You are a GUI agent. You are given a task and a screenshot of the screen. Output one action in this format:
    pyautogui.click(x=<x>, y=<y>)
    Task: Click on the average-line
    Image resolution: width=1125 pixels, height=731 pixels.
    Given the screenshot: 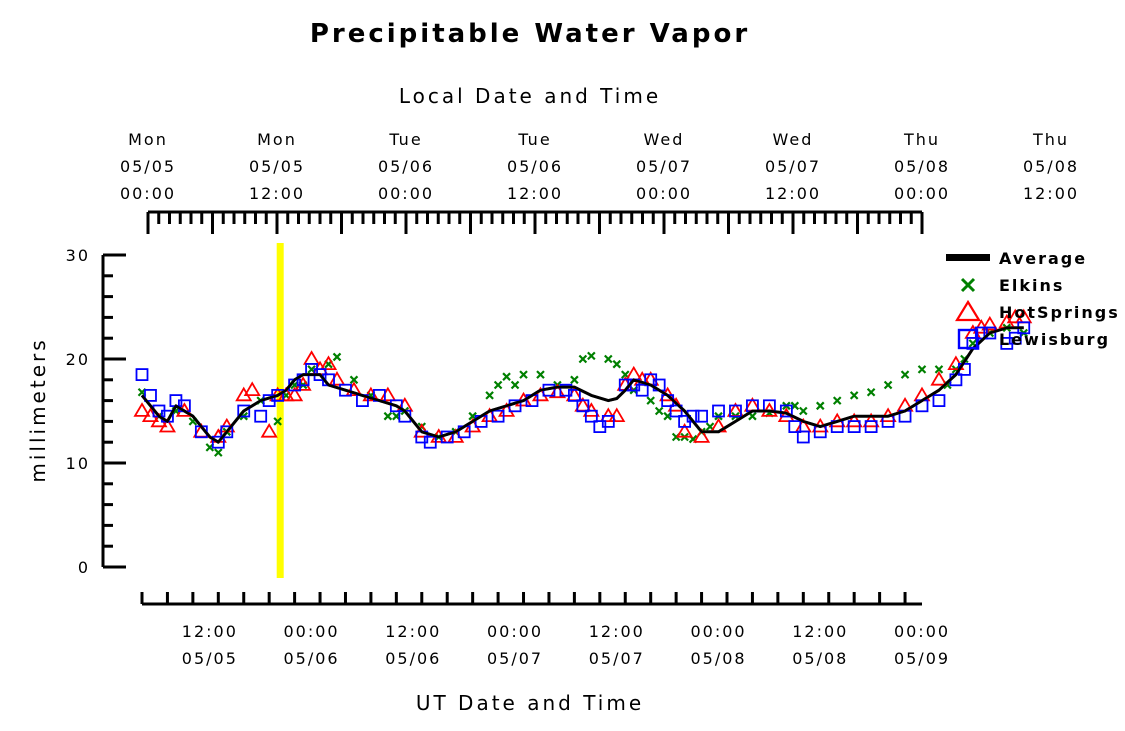 What is the action you would take?
    pyautogui.click(x=582, y=385)
    